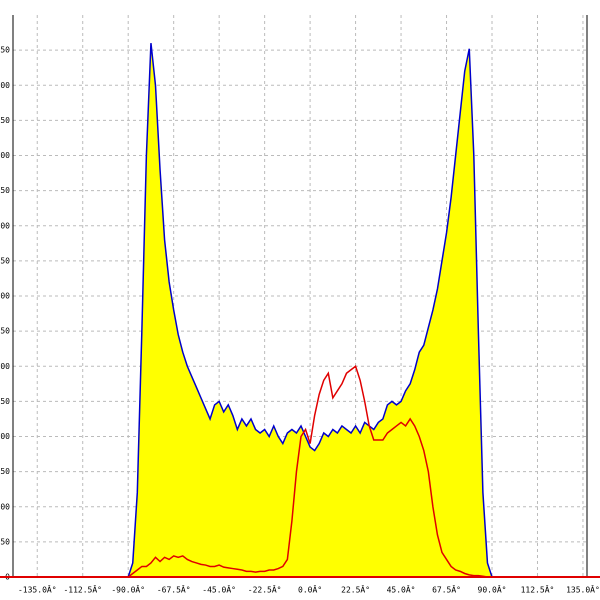 Image resolution: width=600 pixels, height=600 pixels. I want to click on x-tick-label: 90.0Â°, so click(492, 589).